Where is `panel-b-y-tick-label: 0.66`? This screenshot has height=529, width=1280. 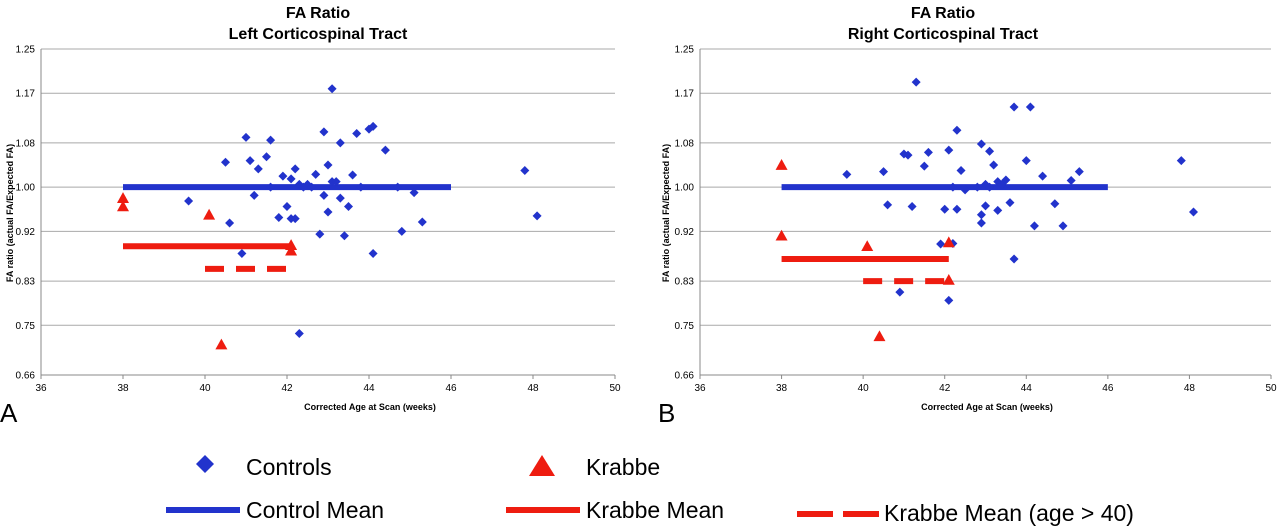
panel-b-y-tick-label: 0.66 is located at coordinates (685, 376).